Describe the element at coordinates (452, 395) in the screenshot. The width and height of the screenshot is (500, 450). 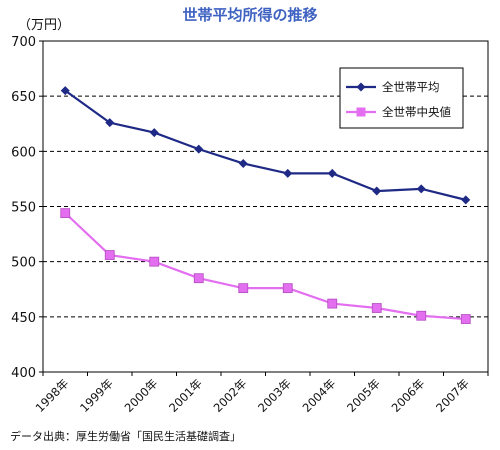
I see `x-tick-label: 2007年` at that location.